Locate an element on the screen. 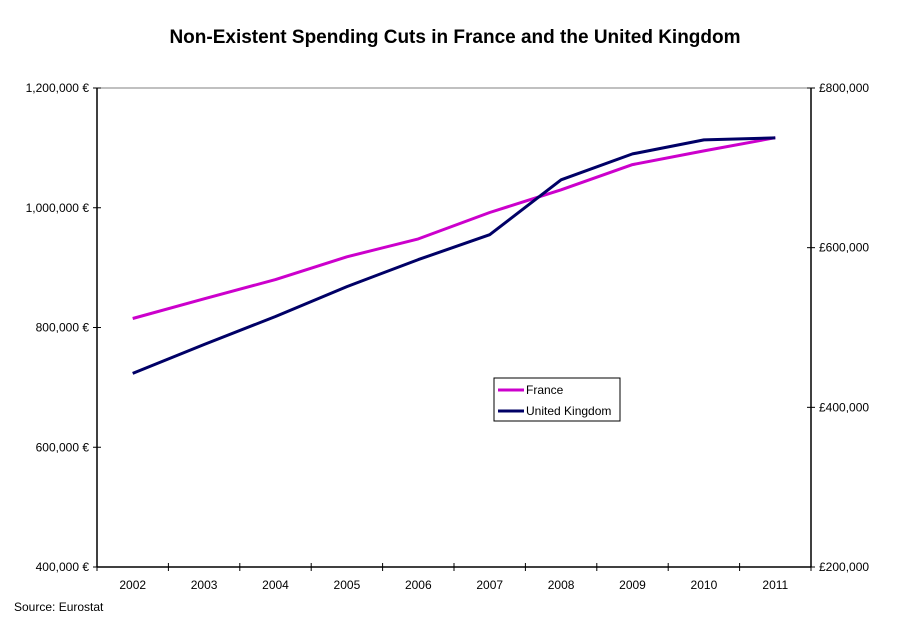 This screenshot has height=623, width=911. legend-box is located at coordinates (557, 399).